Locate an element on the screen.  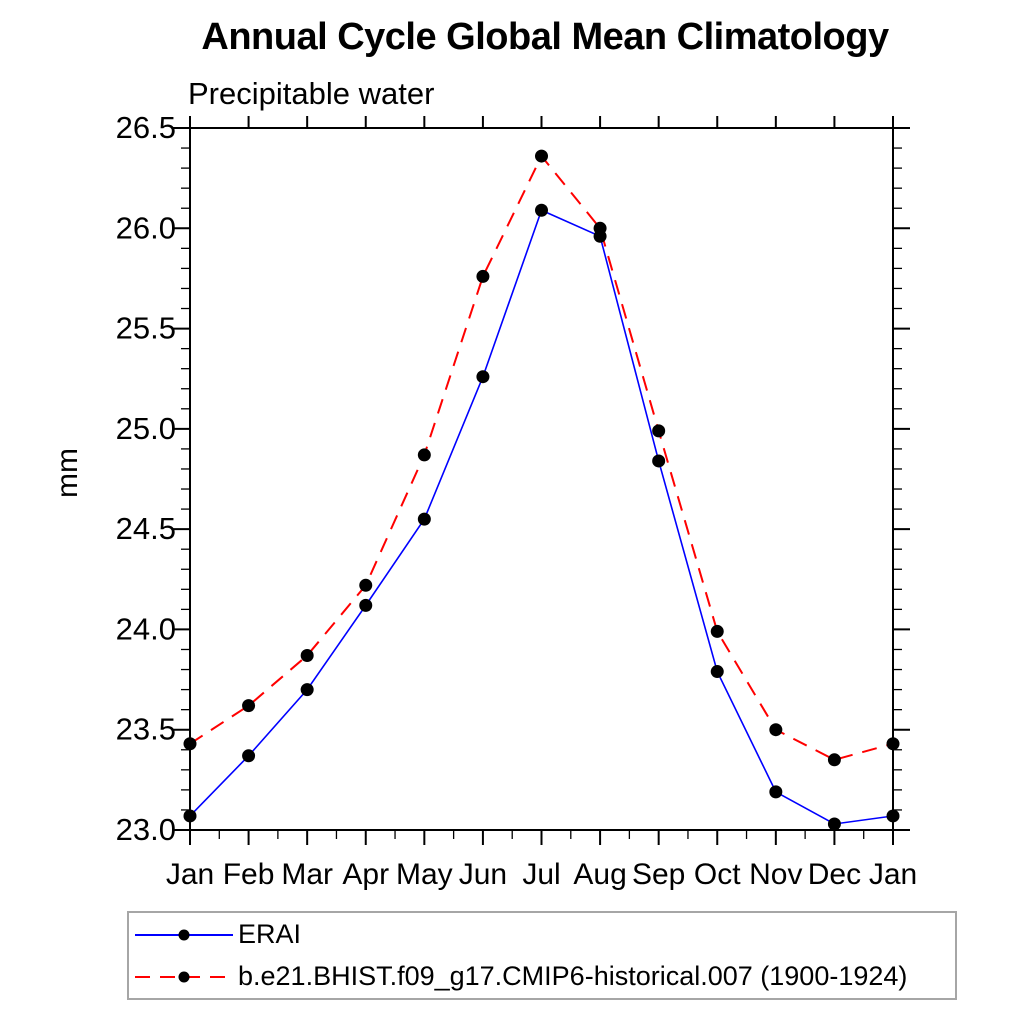
x-tick-label: Aug is located at coordinates (599, 874).